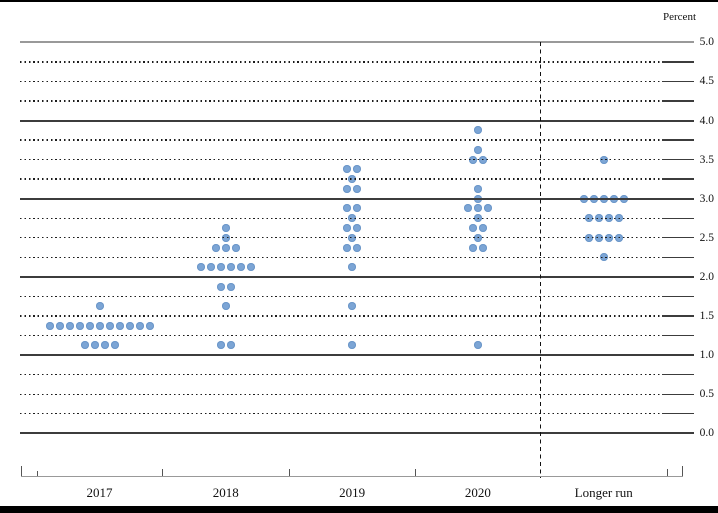  Describe the element at coordinates (359, 1) in the screenshot. I see `top-border-bar` at that location.